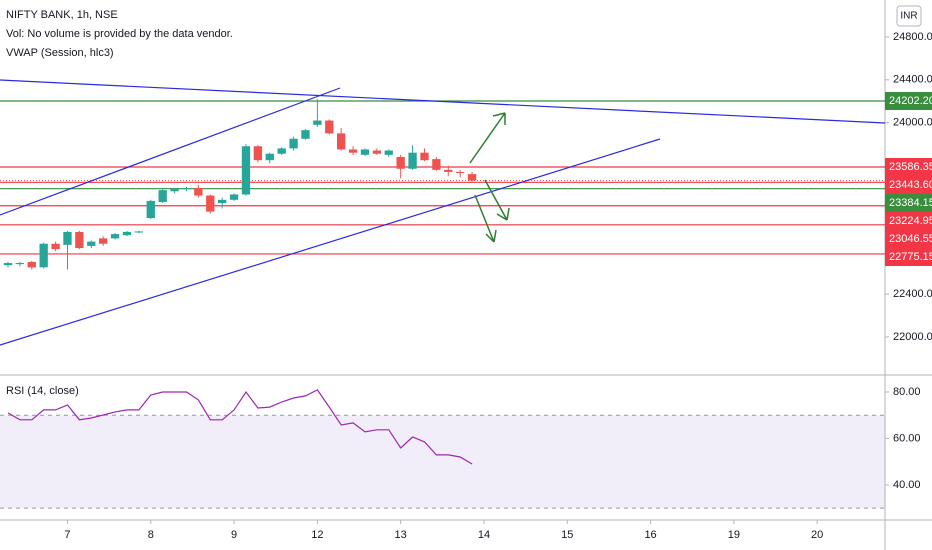  I want to click on y-tick-label: 22000.00, so click(912, 337).